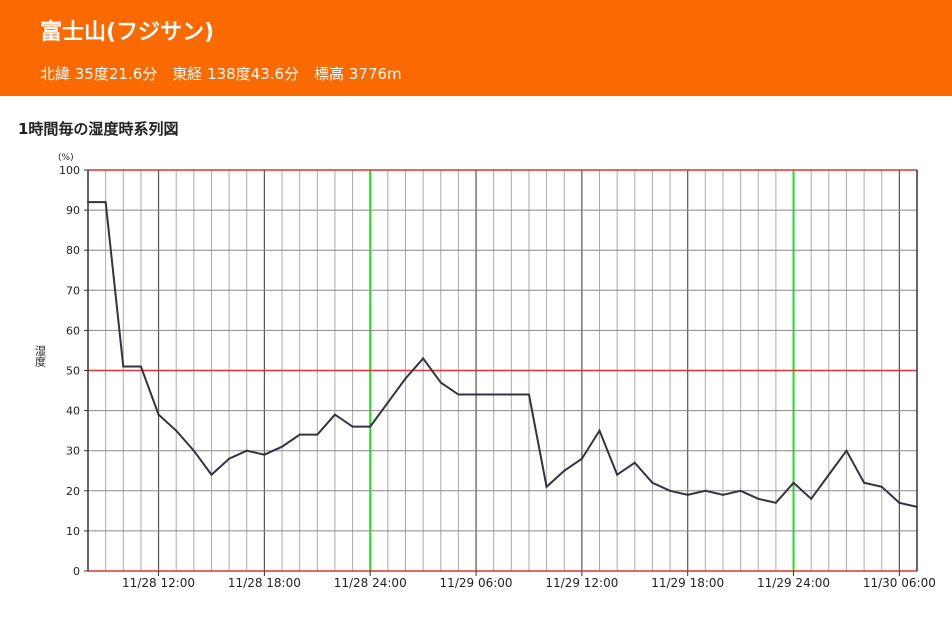  Describe the element at coordinates (73, 411) in the screenshot. I see `y-tick-label: 40` at that location.